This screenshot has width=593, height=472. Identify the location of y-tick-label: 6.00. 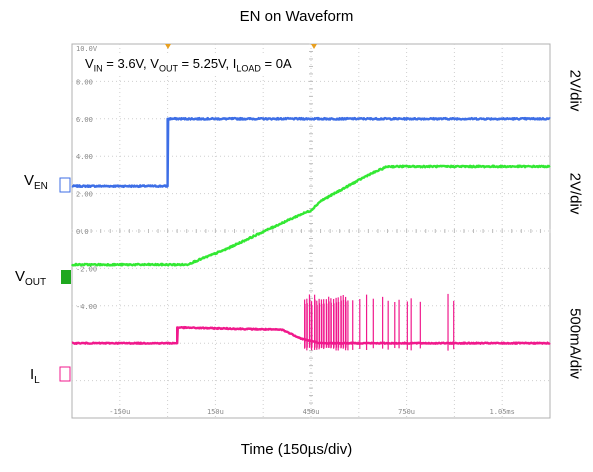
(84, 120).